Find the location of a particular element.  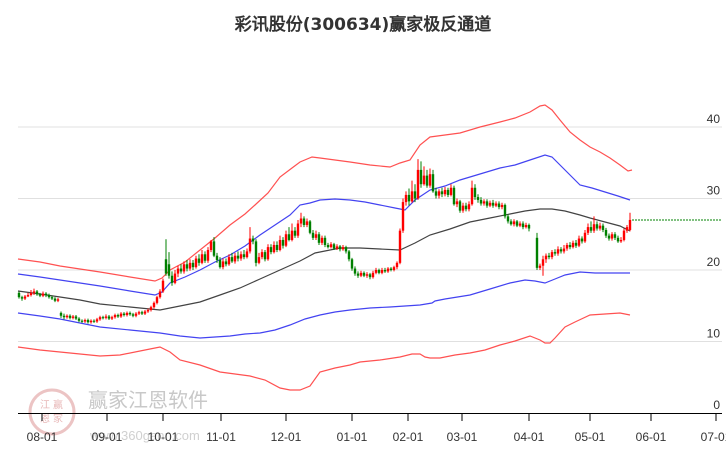

x-tick-label: 03-01 is located at coordinates (462, 437).